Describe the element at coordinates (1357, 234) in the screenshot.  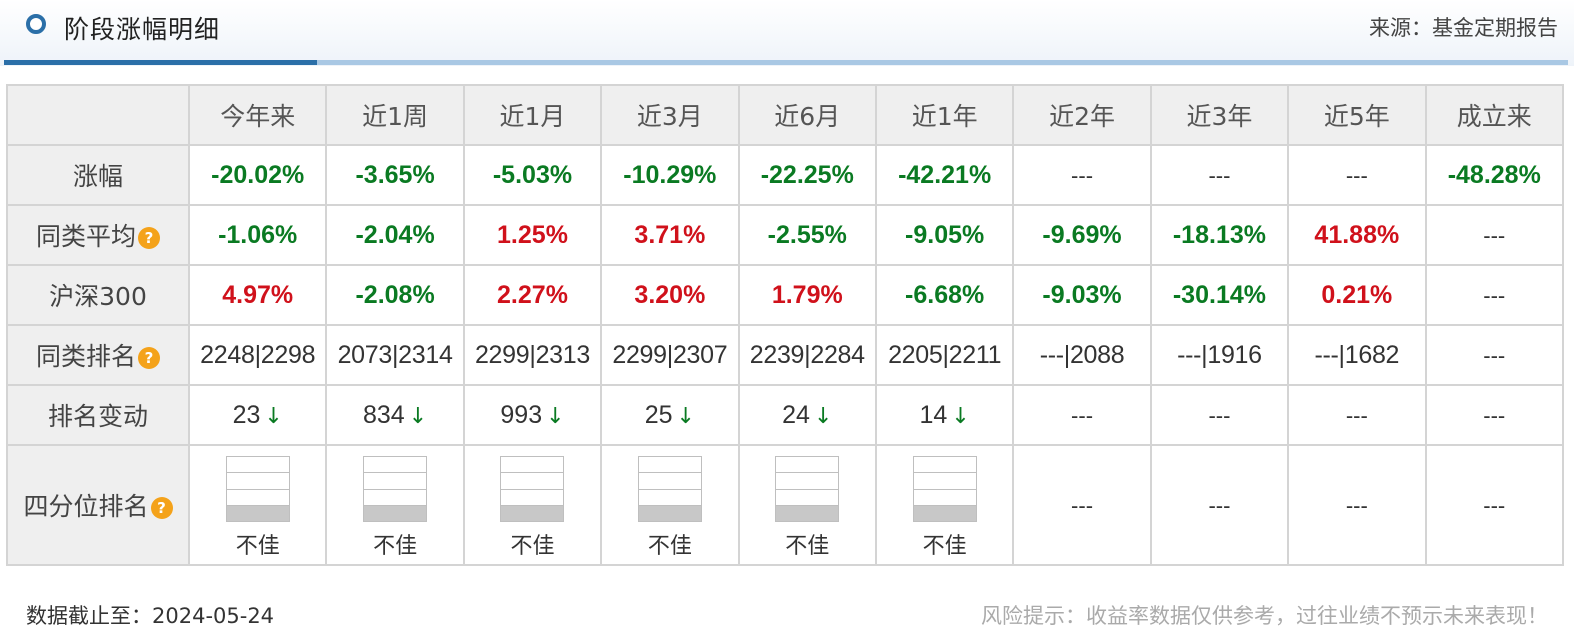
I see `percent-value: 41.88%` at that location.